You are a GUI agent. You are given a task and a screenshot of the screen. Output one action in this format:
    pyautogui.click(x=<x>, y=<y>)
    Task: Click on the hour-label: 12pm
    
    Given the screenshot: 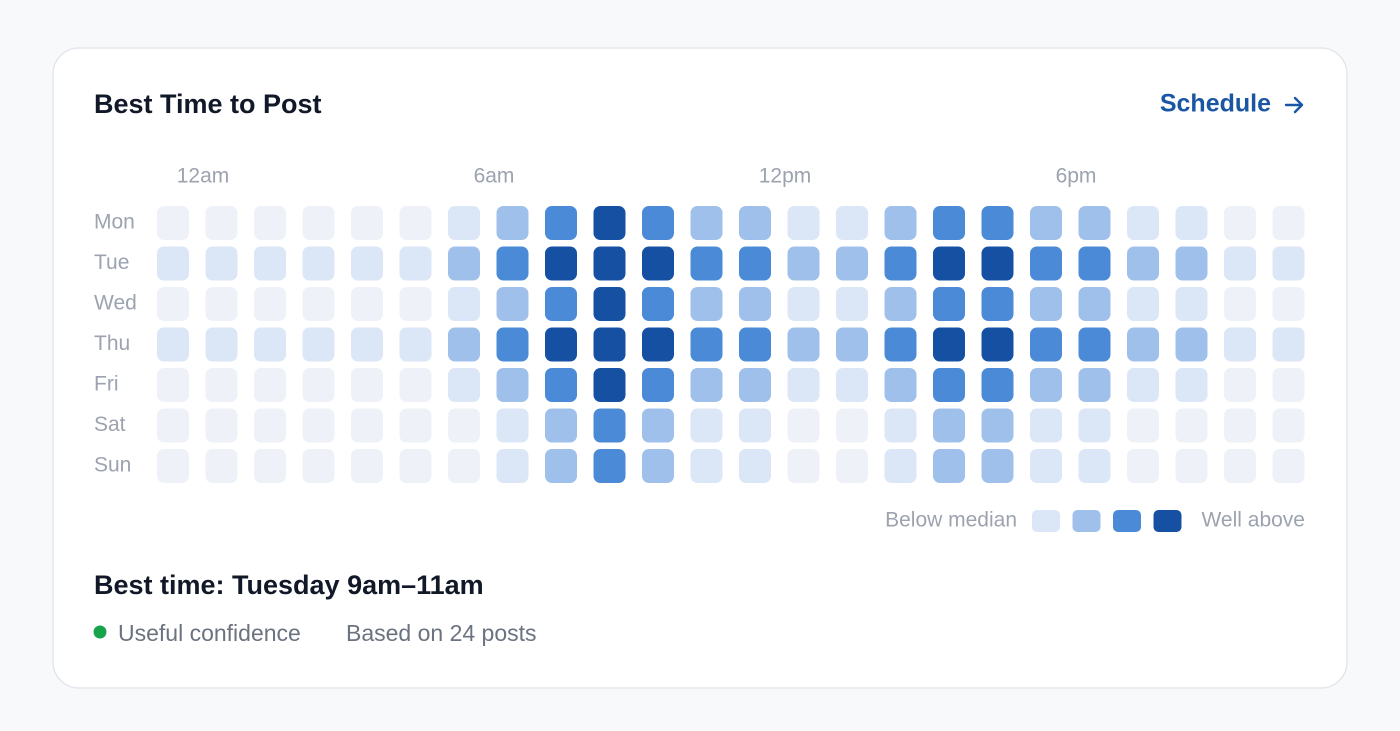 What is the action you would take?
    pyautogui.click(x=785, y=176)
    